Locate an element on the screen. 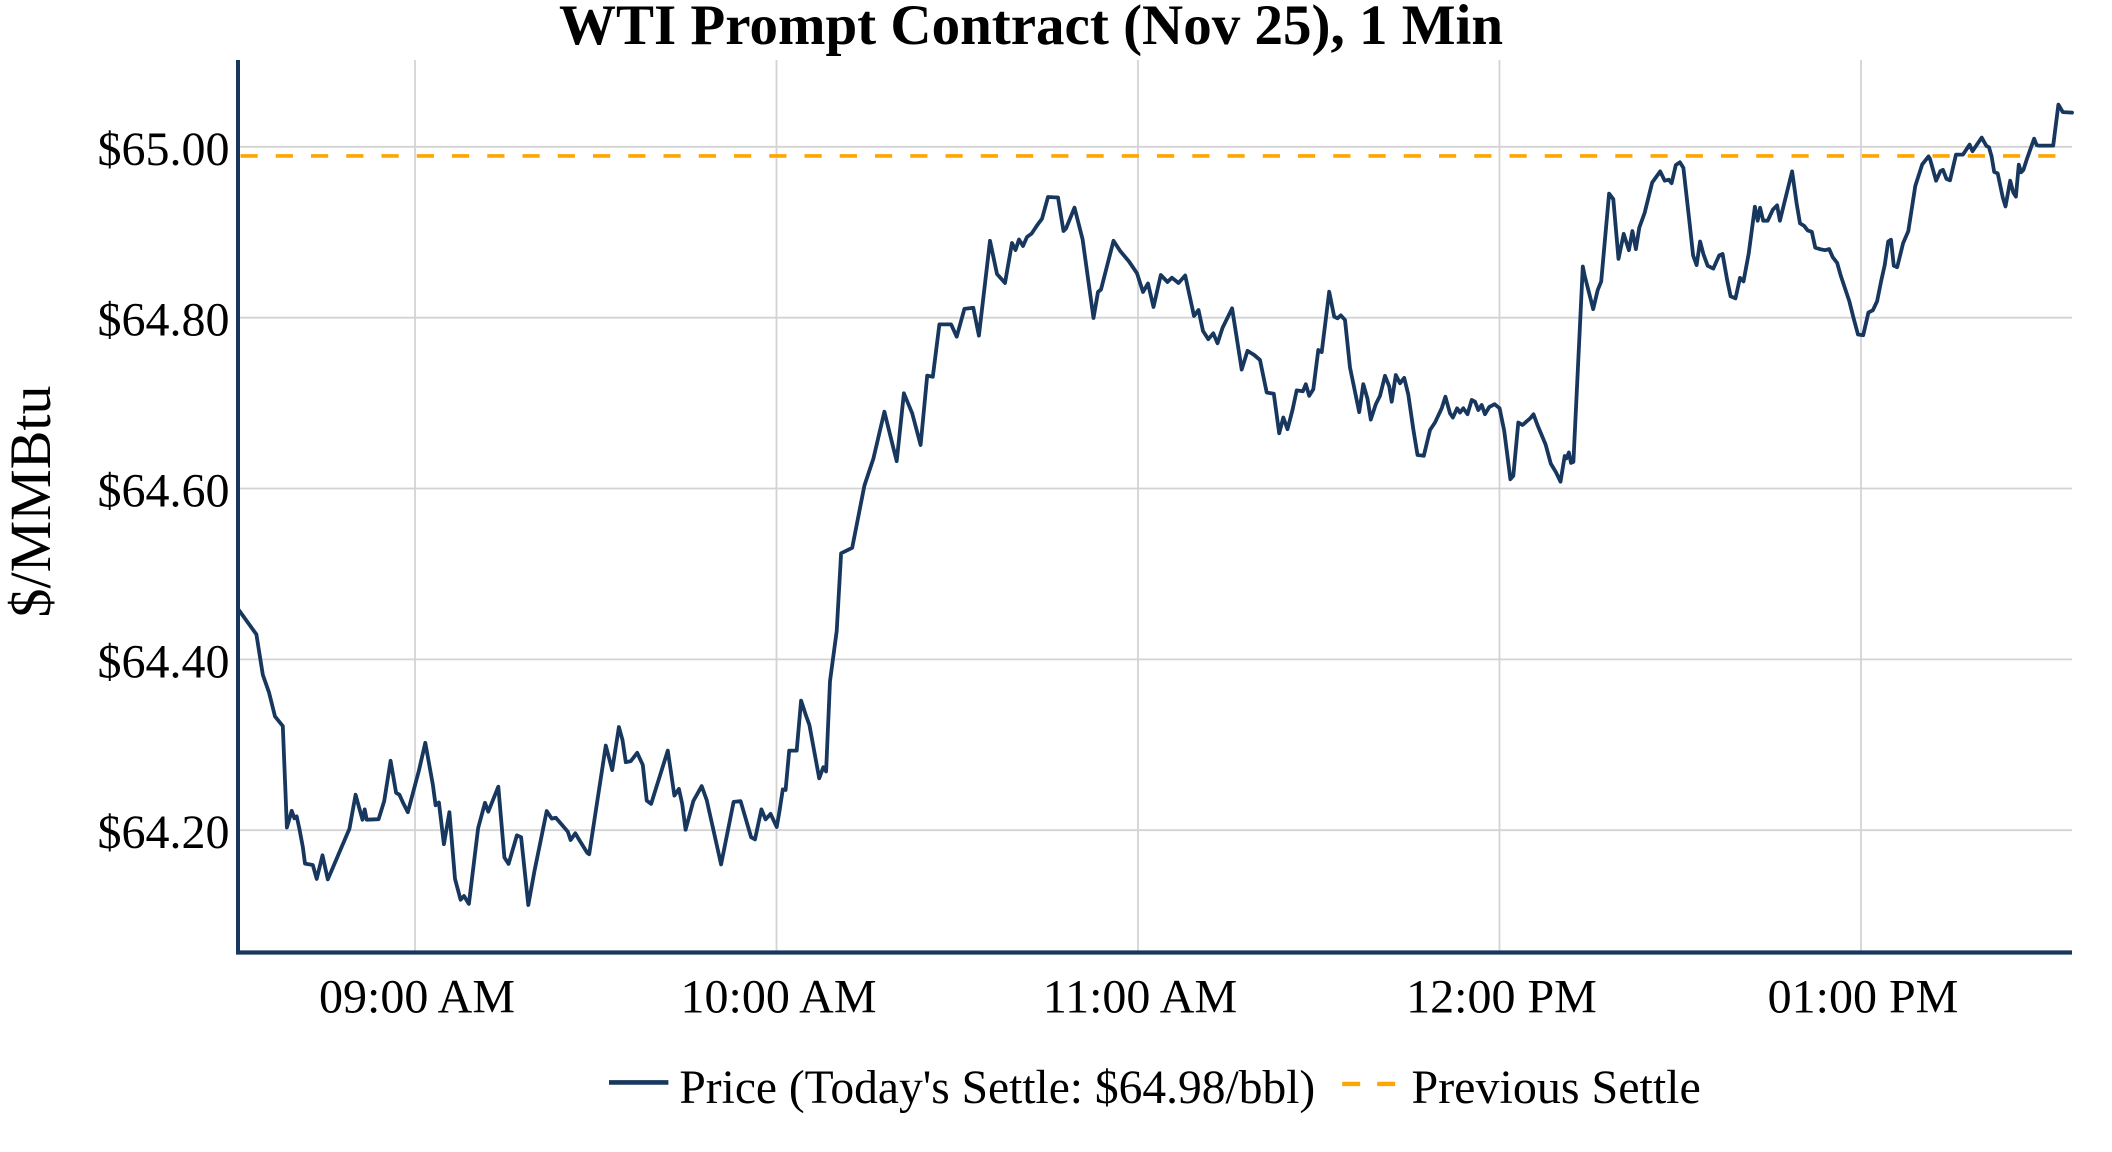  svg-text: Previous Settle is located at coordinates (1556, 1087).